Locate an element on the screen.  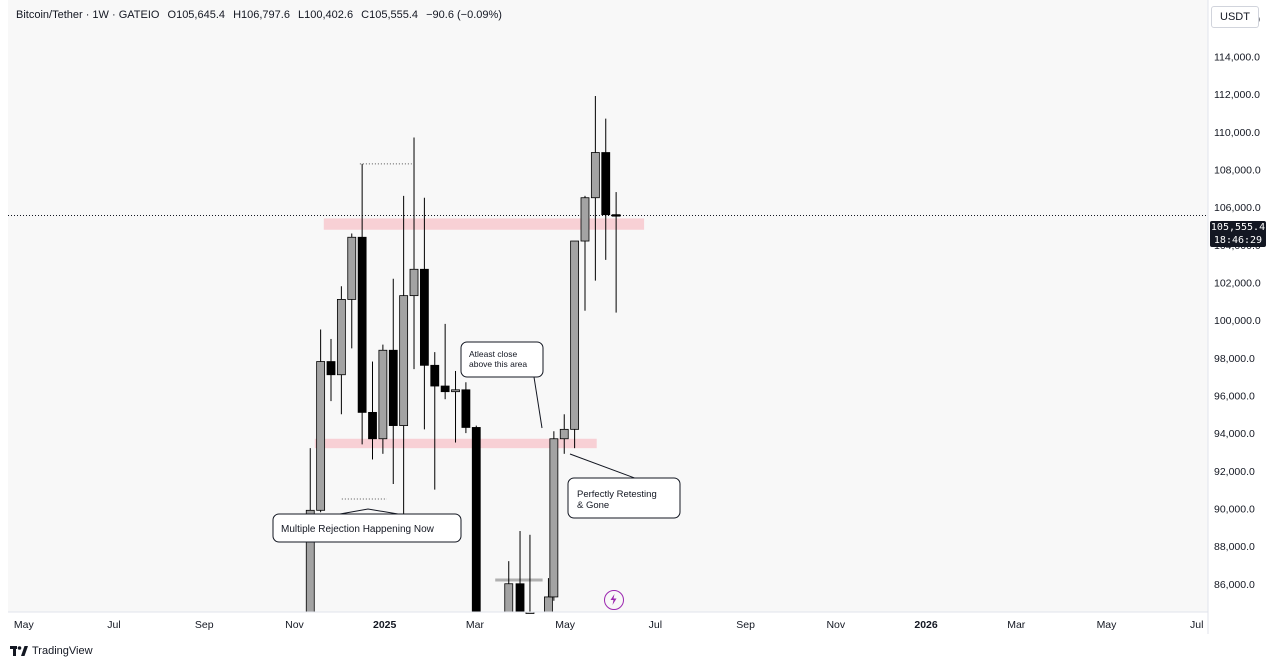
y-tick-label: 100,000.0 is located at coordinates (1237, 321).